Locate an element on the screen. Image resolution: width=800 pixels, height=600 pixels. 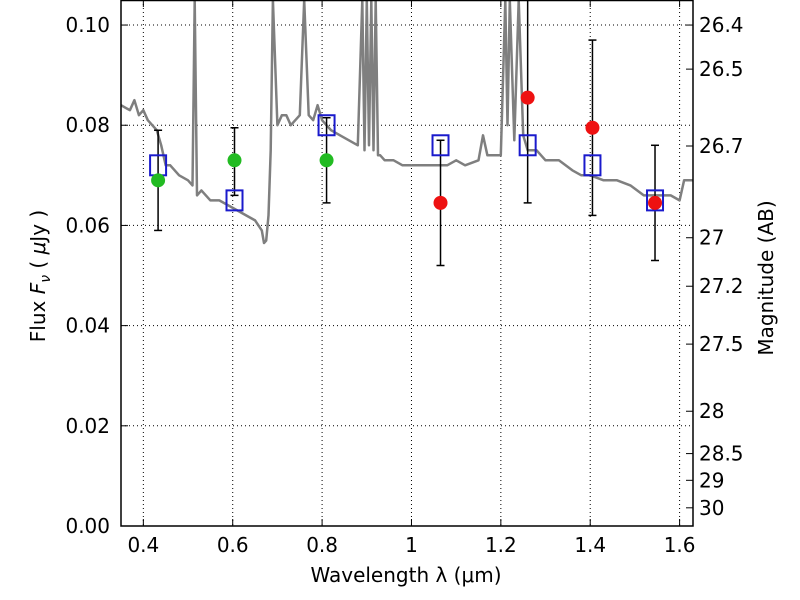
y-tick-label: 0.02 is located at coordinates (87, 426).